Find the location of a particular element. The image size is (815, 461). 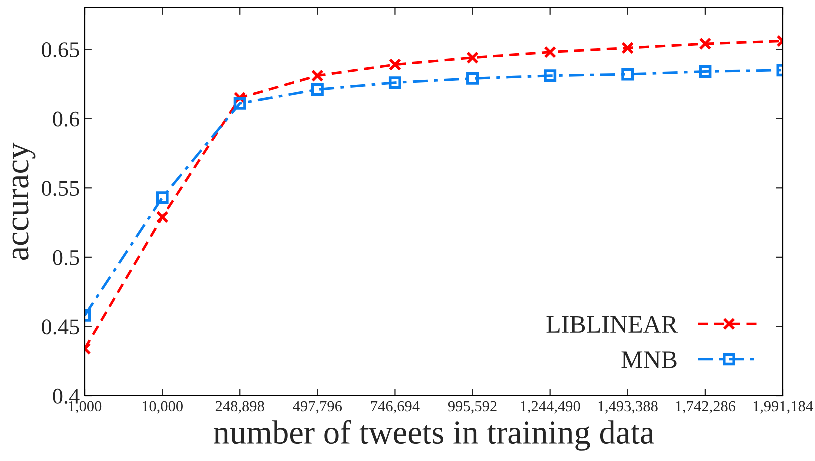

y-tick-label: 0.55 is located at coordinates (61, 188).